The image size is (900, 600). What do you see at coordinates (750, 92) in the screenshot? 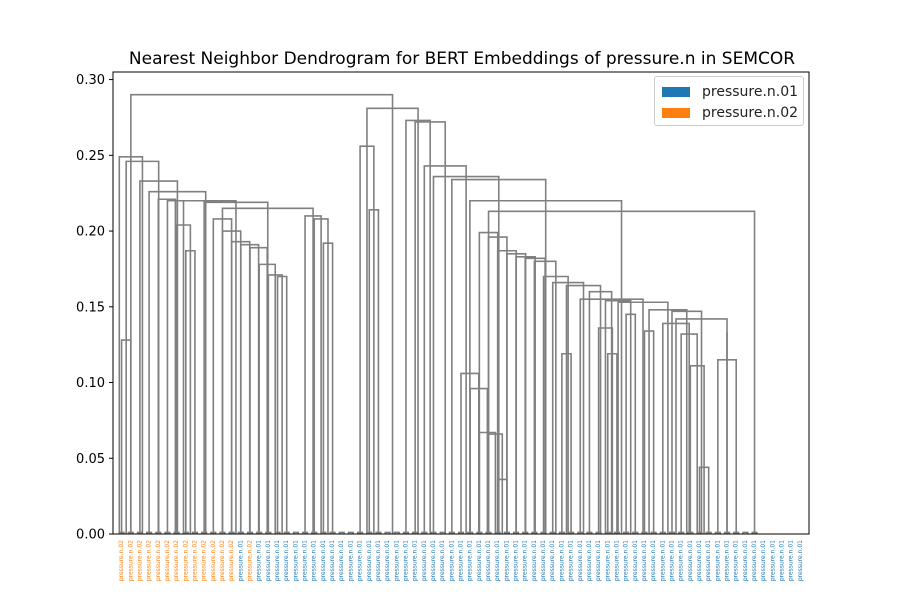
I see `legend-label-1: pressure.n.01` at bounding box center [750, 92].